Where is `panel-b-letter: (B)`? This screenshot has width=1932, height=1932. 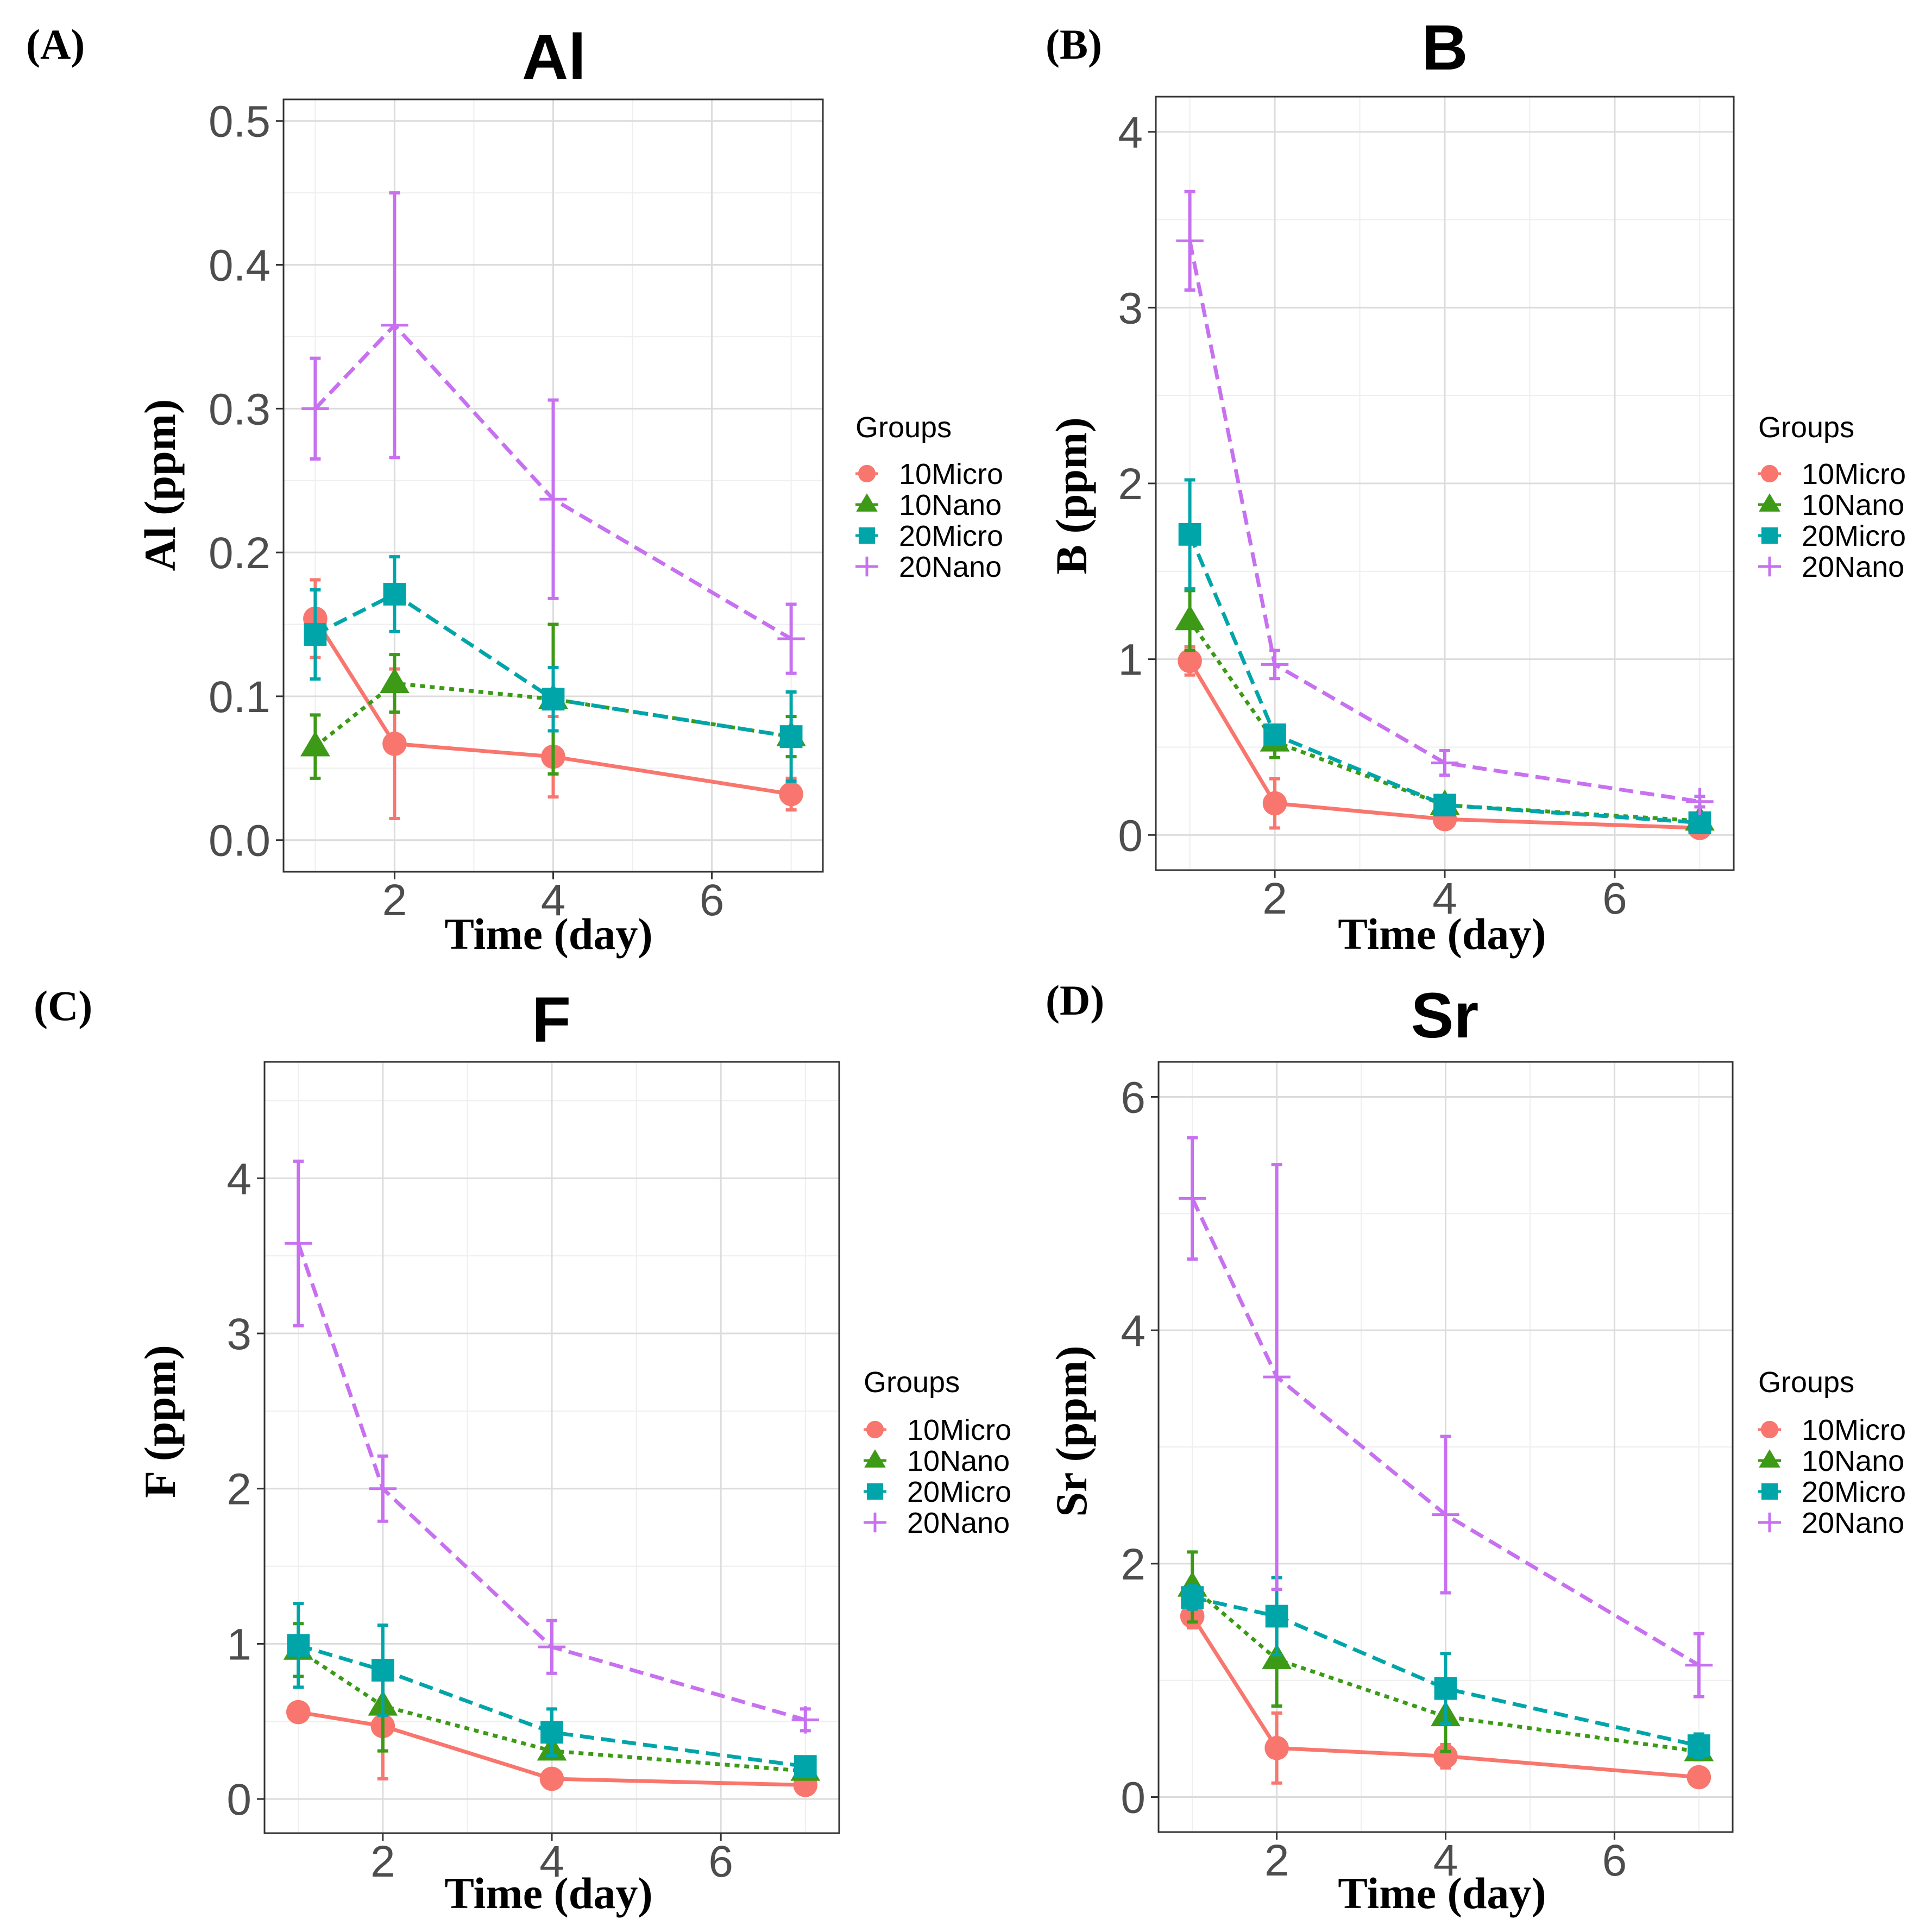
panel-b-letter: (B) is located at coordinates (1074, 45).